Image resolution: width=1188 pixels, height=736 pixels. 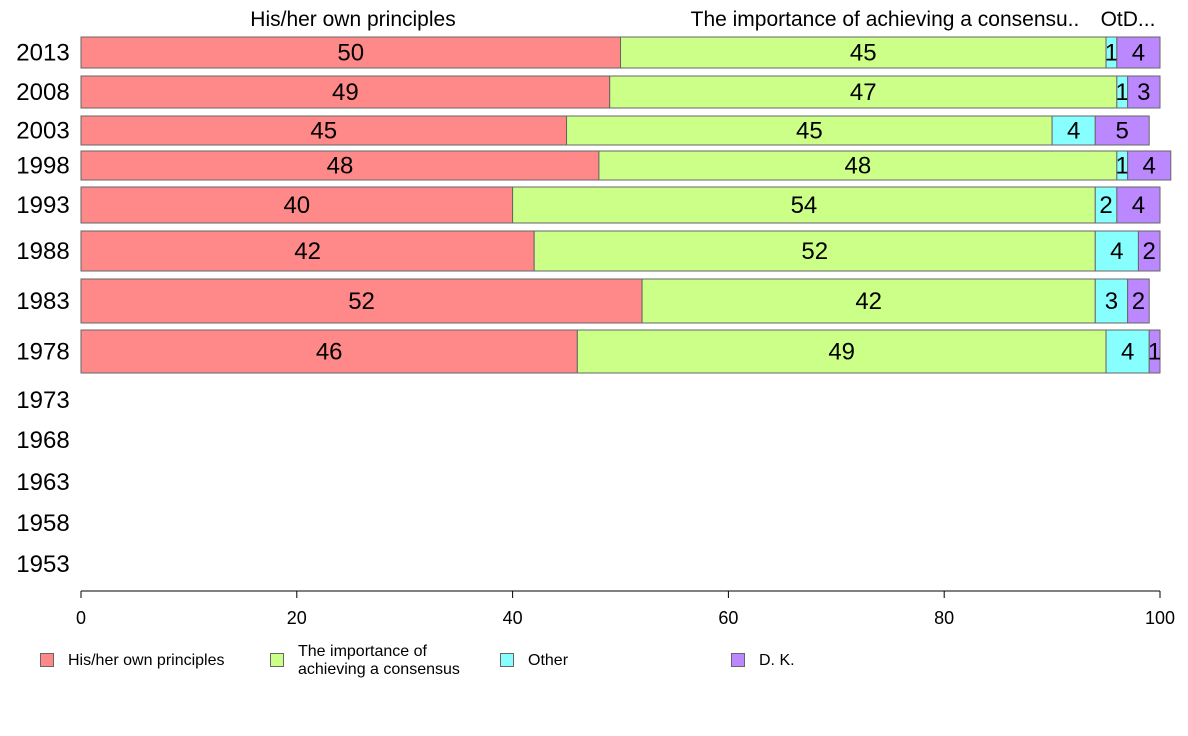 I want to click on category-label: 1993, so click(x=42, y=205).